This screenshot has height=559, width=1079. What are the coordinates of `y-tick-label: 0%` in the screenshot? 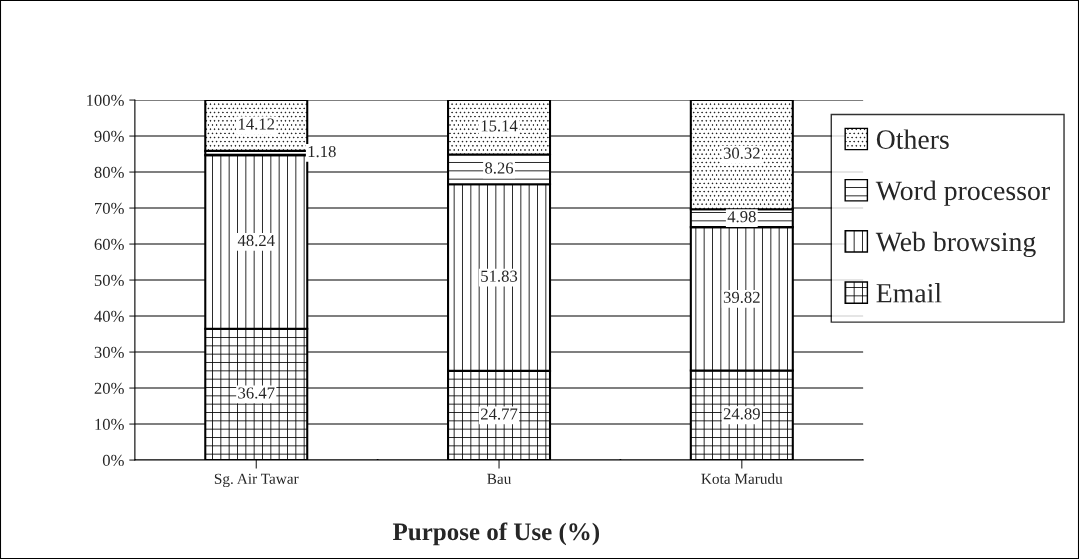 It's located at (113, 460).